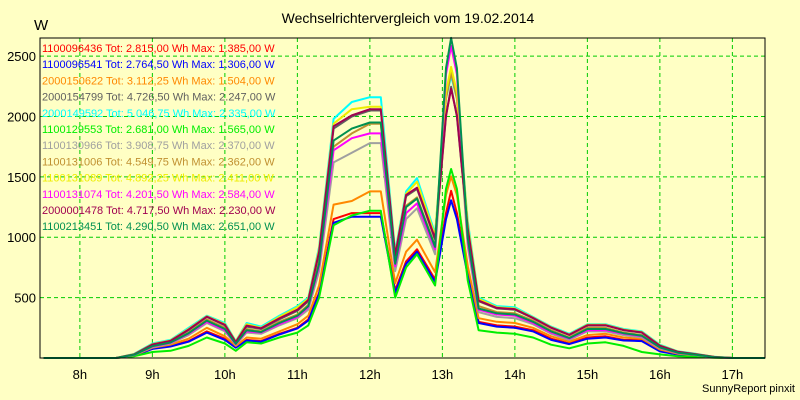 The image size is (800, 400). I want to click on x-tick-label-9: 17h, so click(733, 374).